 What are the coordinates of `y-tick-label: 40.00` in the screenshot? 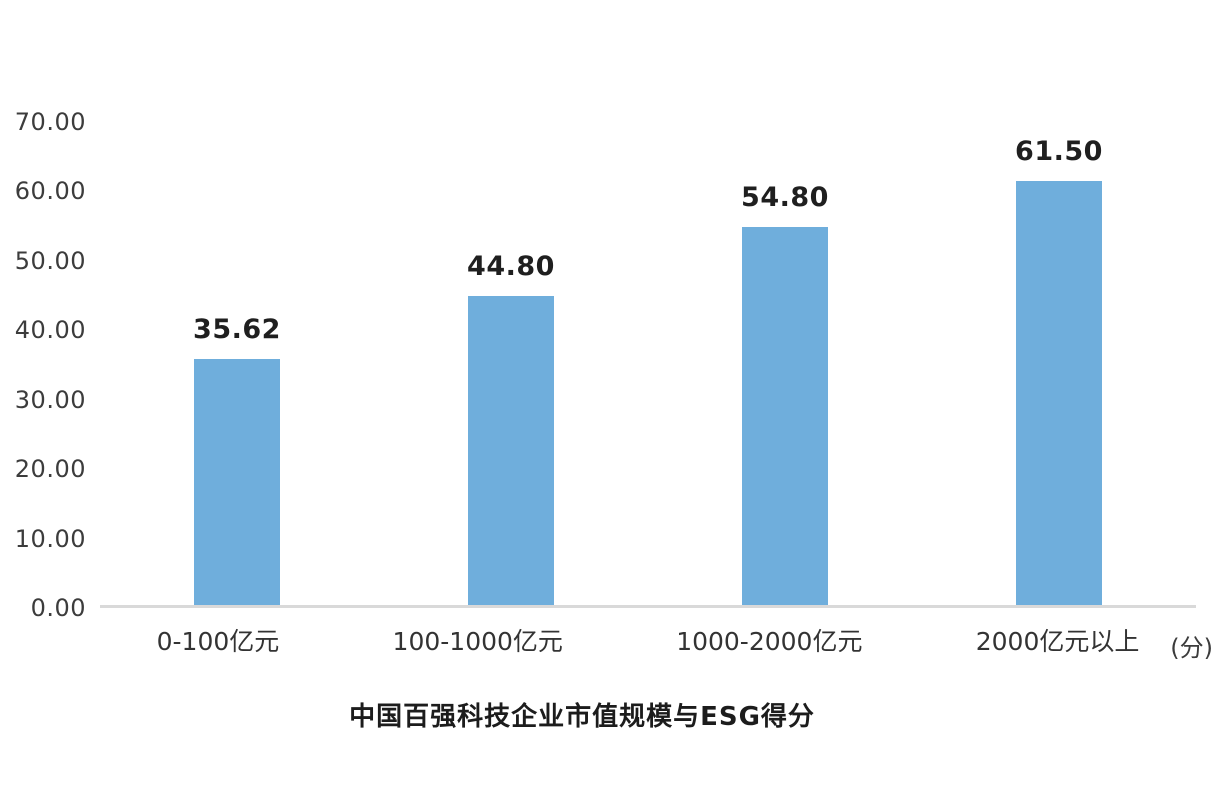 It's located at (50, 330).